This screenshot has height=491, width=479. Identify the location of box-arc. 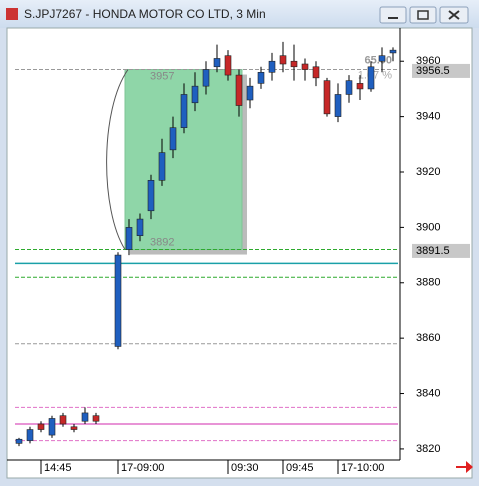
(117, 159).